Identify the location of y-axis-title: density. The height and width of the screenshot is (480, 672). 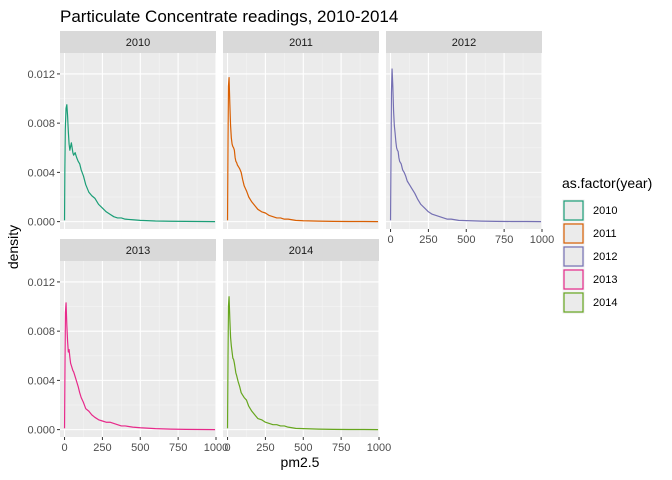
(13, 247).